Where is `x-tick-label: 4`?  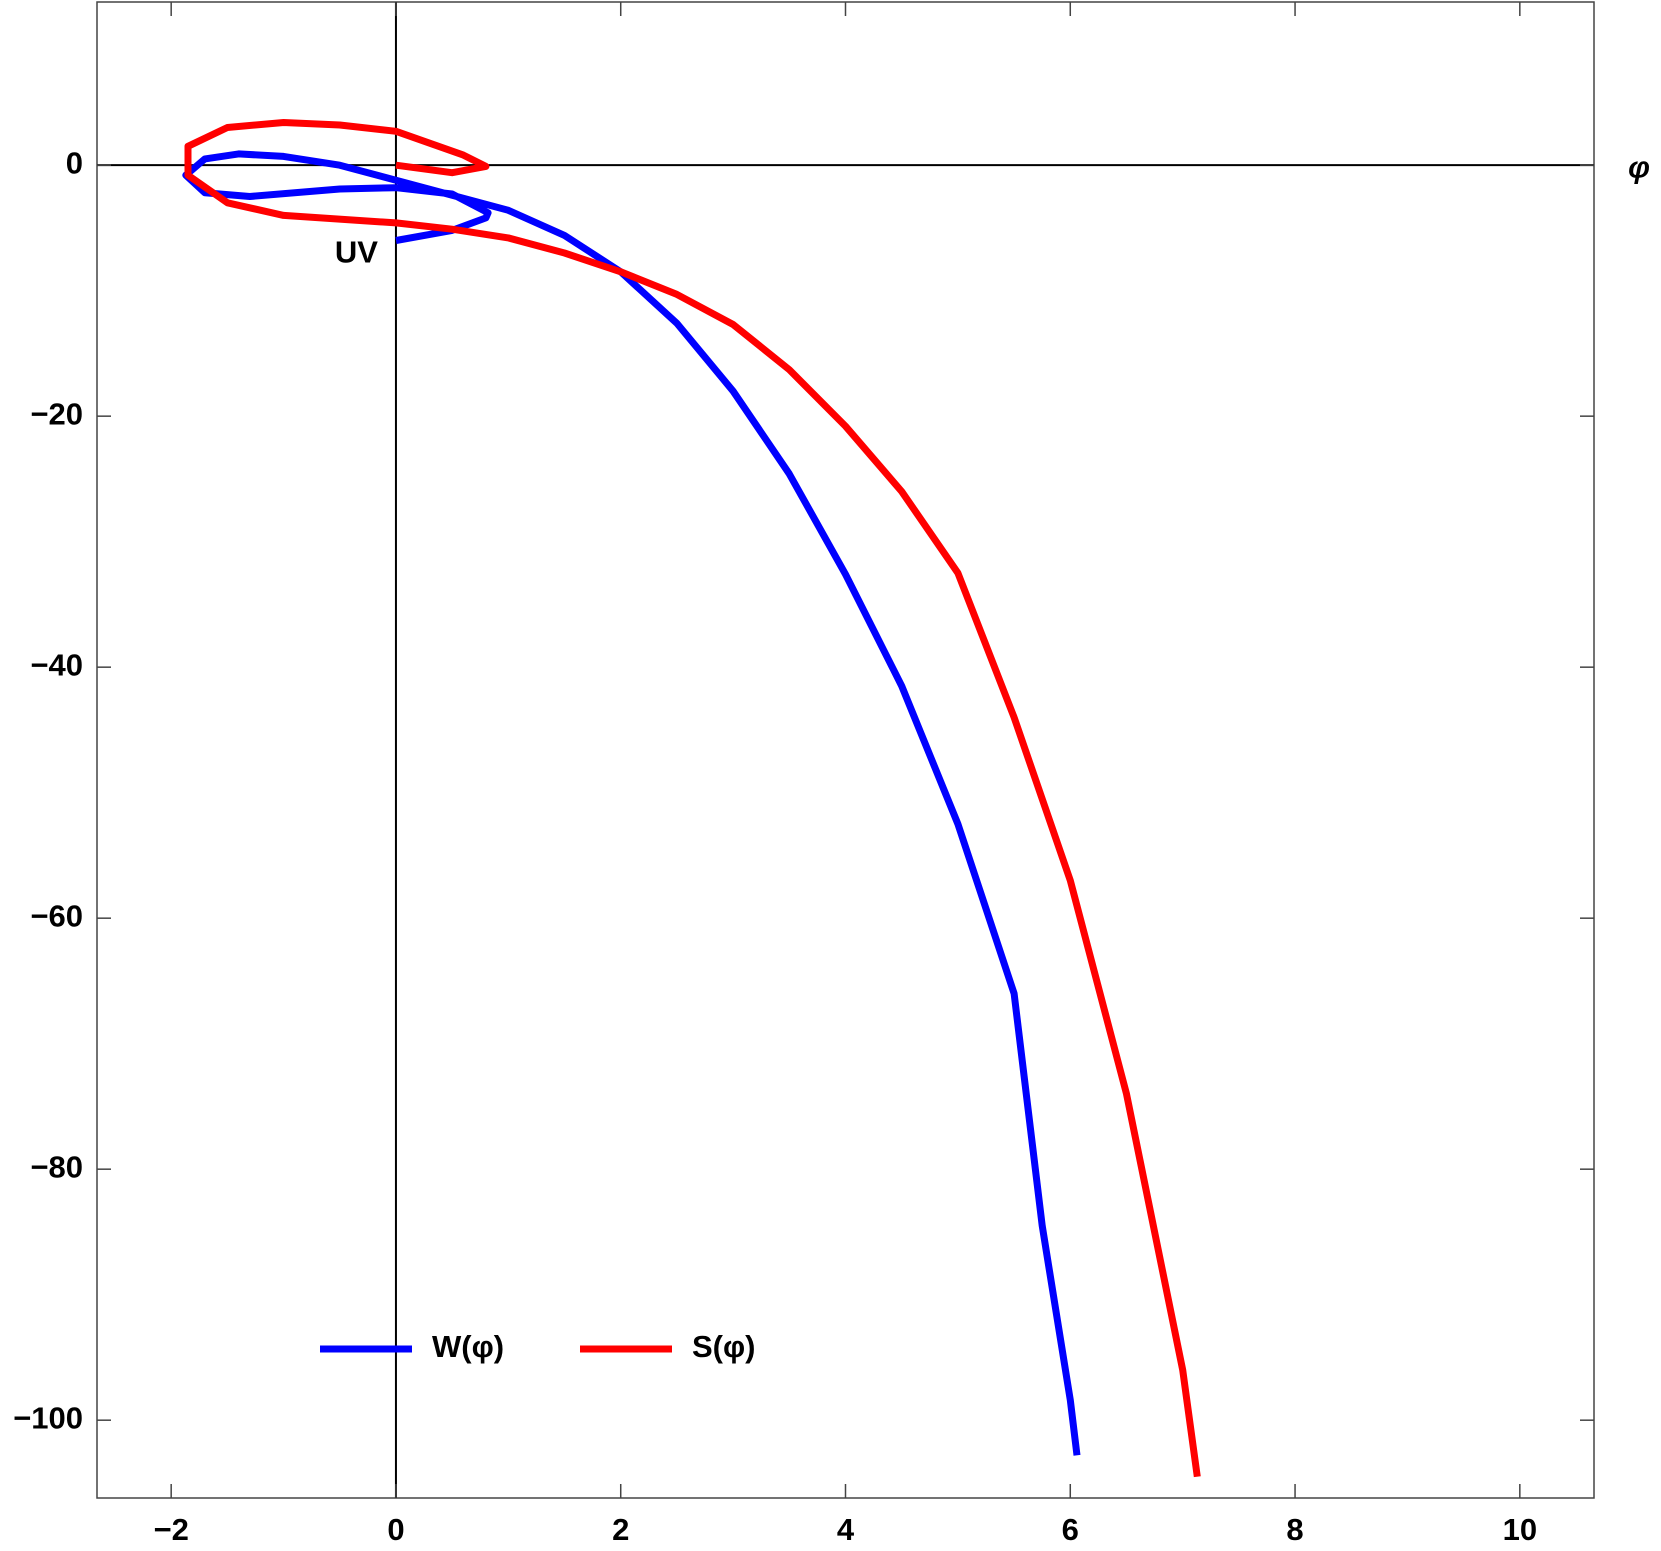
x-tick-label: 4 is located at coordinates (846, 1529).